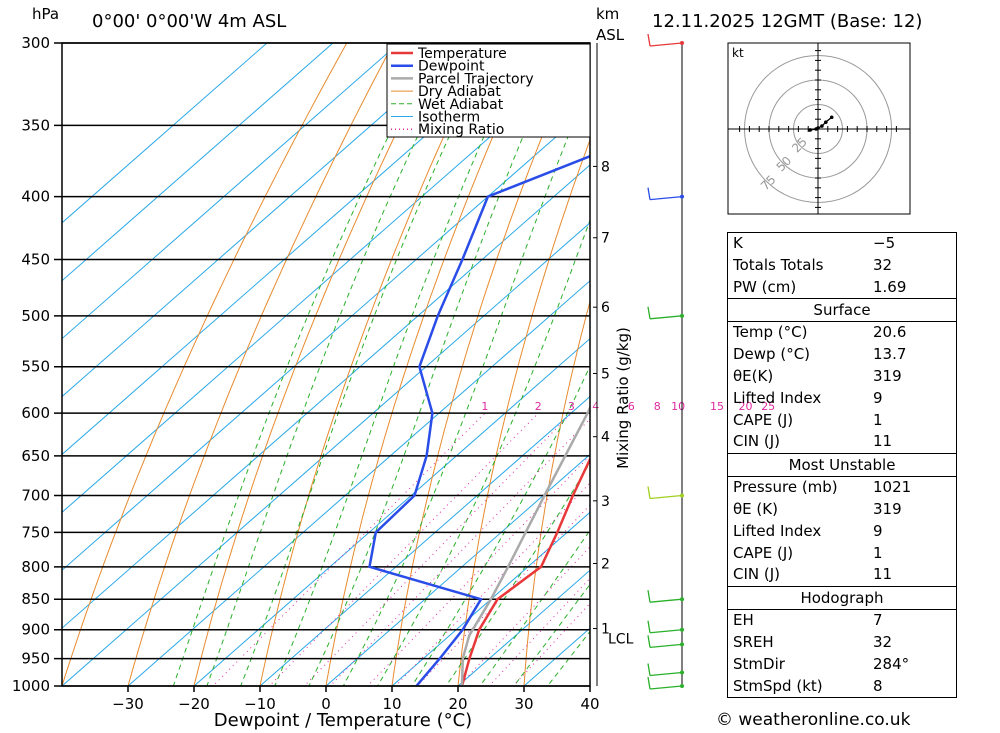 The image size is (1000, 733). I want to click on pressure-unit-label: hPa, so click(46, 14).